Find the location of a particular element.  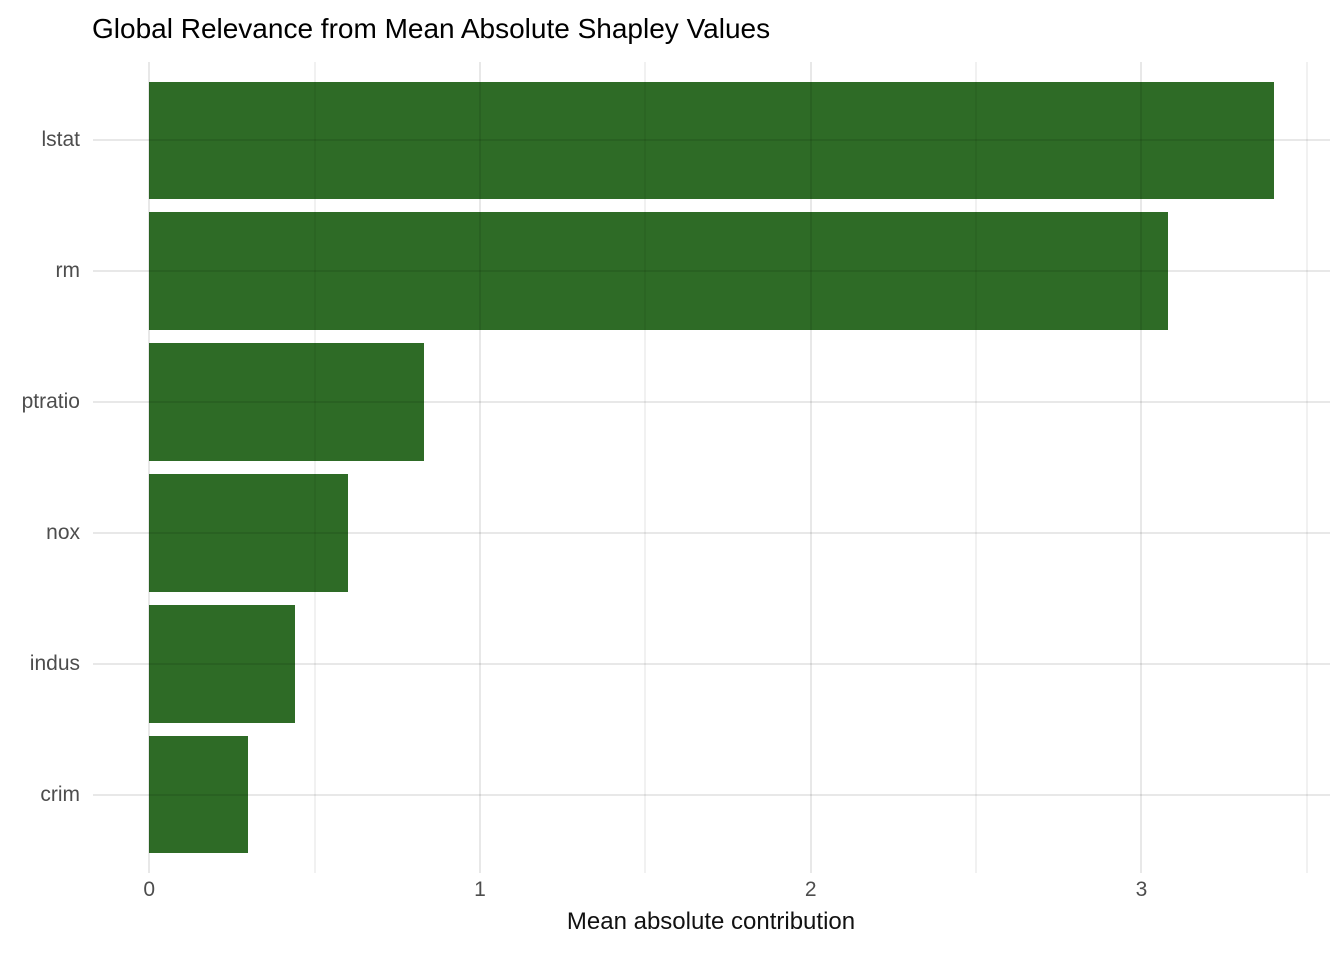

gridline-major-y-ptratio is located at coordinates (711, 402).